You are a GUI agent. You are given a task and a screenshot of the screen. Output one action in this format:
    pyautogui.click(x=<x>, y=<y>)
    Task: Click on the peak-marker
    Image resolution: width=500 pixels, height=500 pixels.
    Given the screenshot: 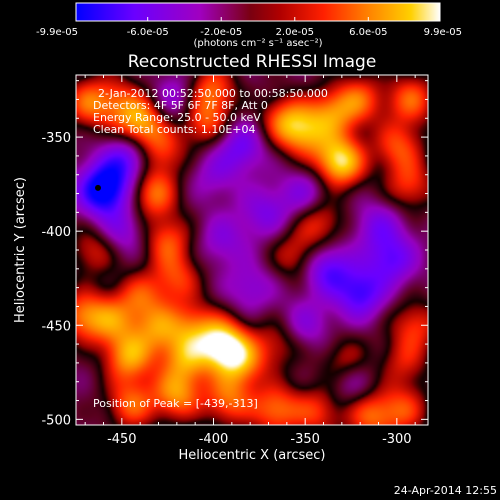 What is the action you would take?
    pyautogui.click(x=98, y=187)
    